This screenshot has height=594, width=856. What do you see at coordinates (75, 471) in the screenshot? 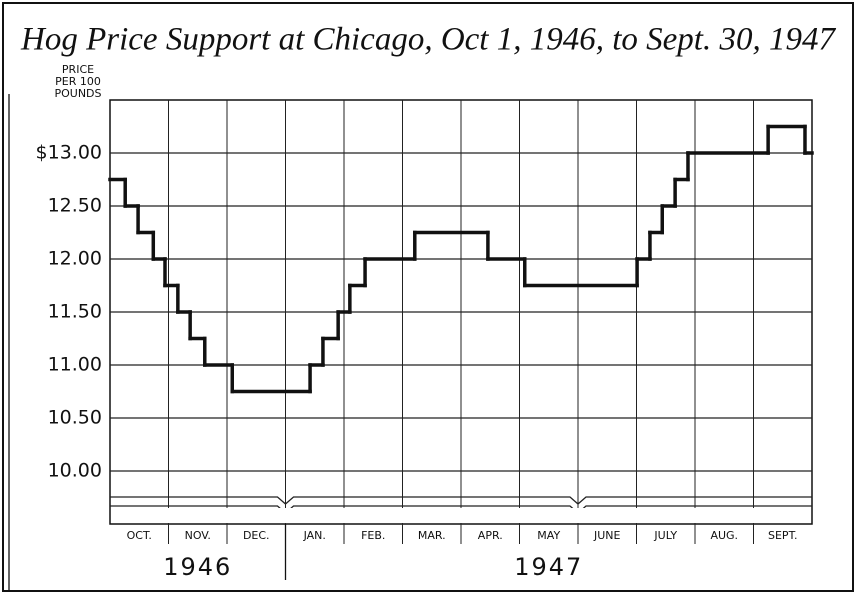
I see `y-tick-label: 10.00` at bounding box center [75, 471].